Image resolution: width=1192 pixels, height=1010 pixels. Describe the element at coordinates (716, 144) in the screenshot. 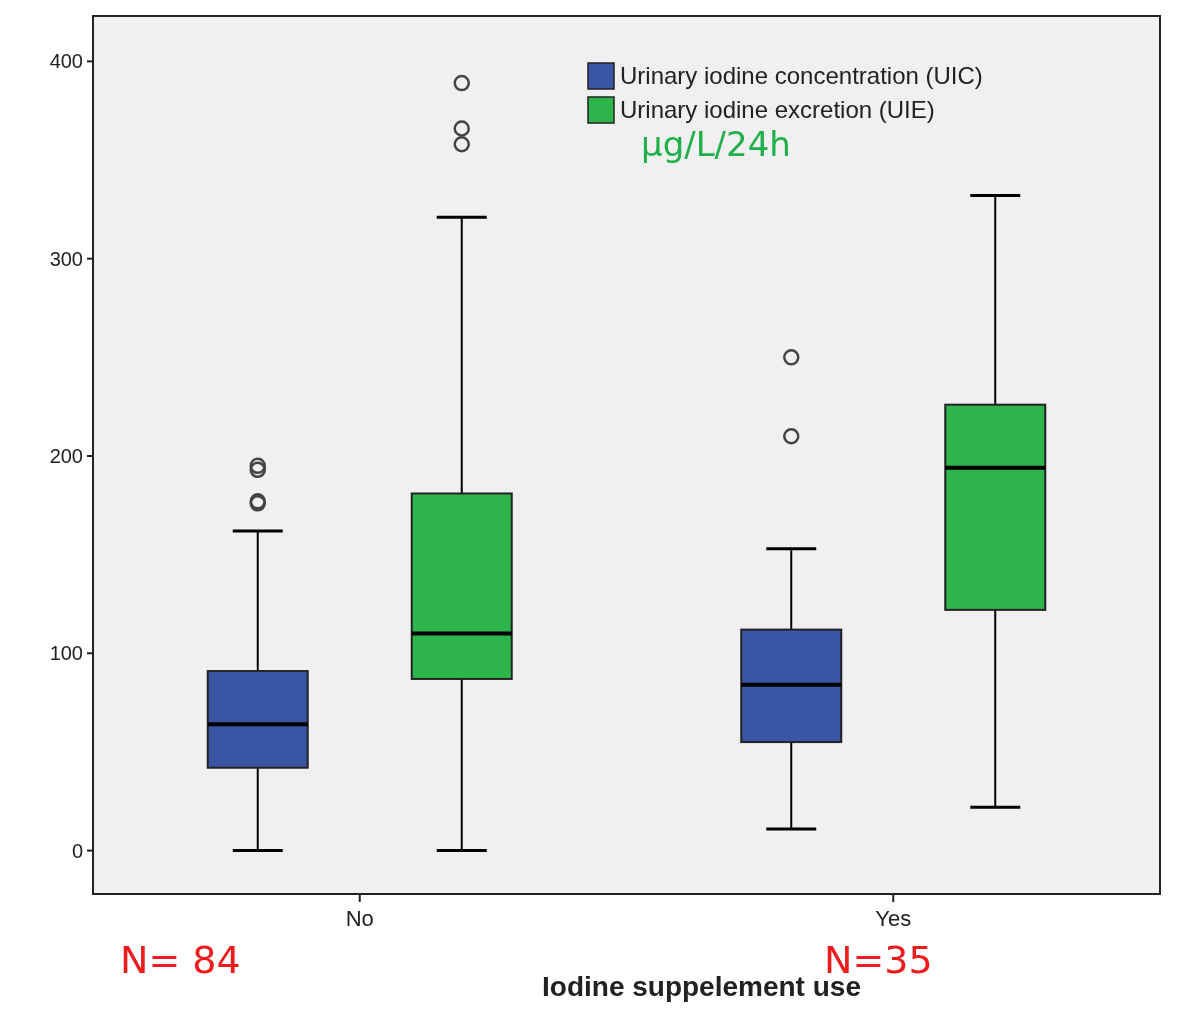

I see `annotation: µg/L/24h` at that location.